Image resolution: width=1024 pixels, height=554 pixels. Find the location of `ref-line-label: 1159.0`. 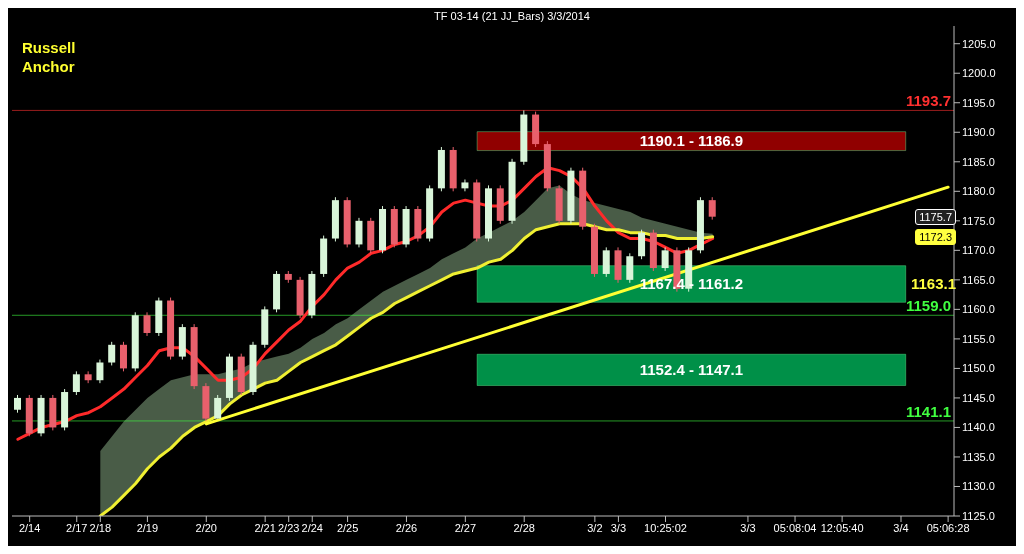

ref-line-label: 1159.0 is located at coordinates (928, 306).